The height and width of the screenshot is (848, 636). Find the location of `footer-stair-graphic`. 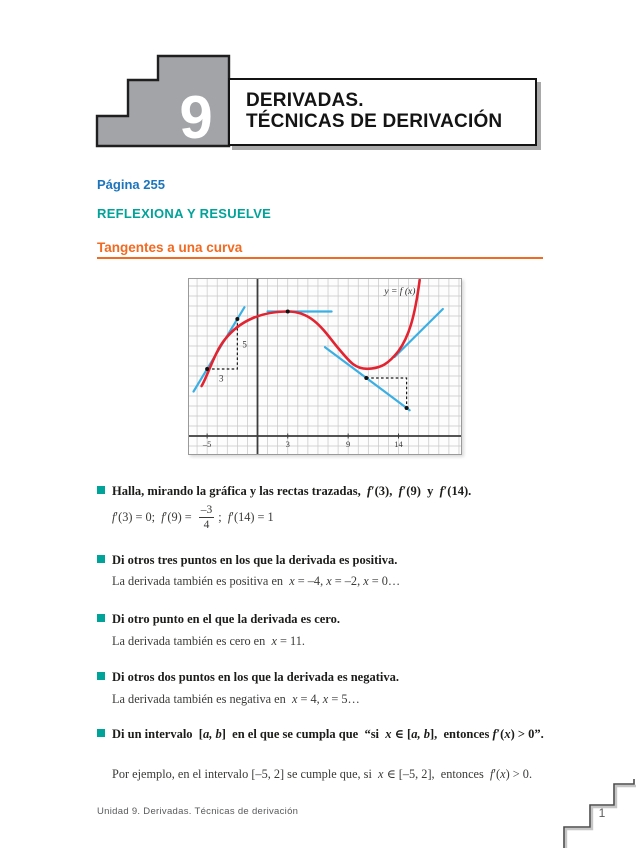

footer-stair-graphic is located at coordinates (599, 813).